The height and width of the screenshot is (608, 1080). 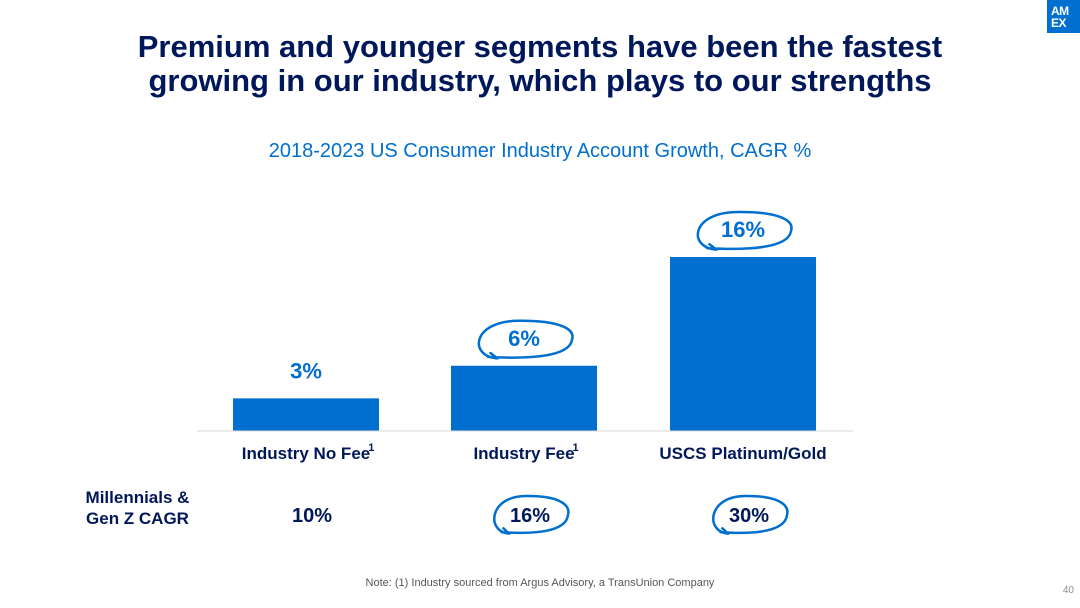 What do you see at coordinates (523, 453) in the screenshot?
I see `category-label-2: Industry Fee` at bounding box center [523, 453].